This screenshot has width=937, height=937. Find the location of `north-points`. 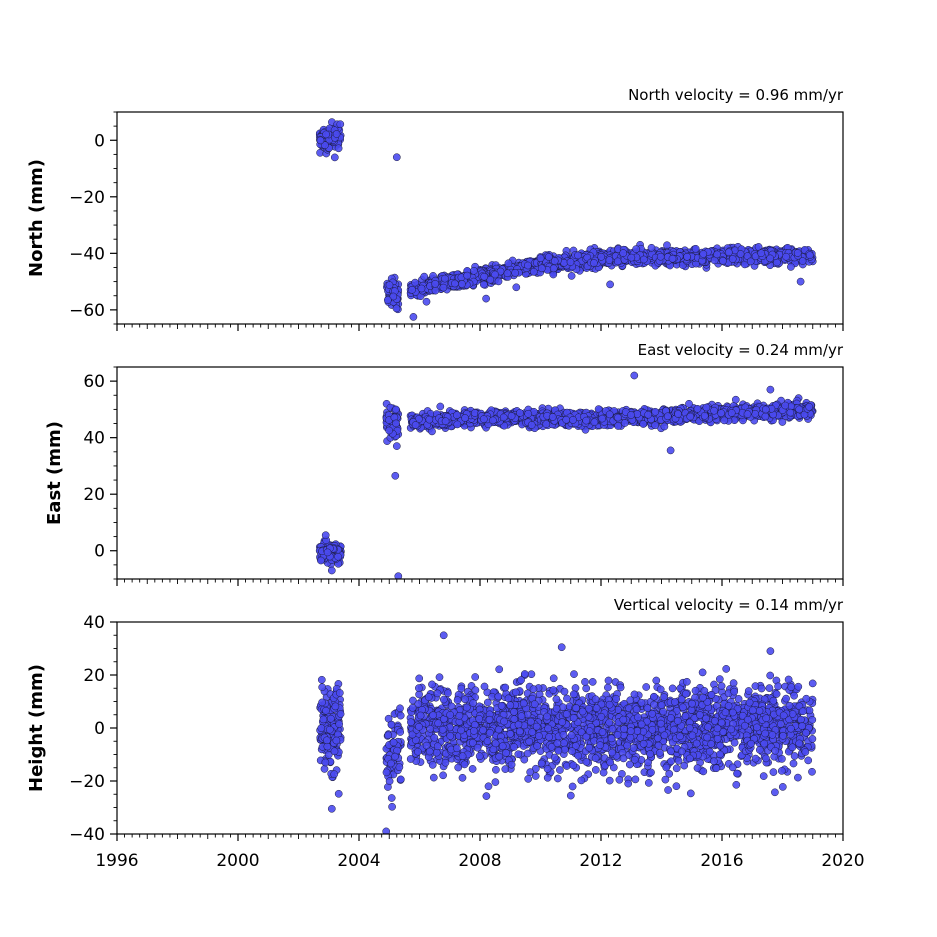

north-points is located at coordinates (566, 219).